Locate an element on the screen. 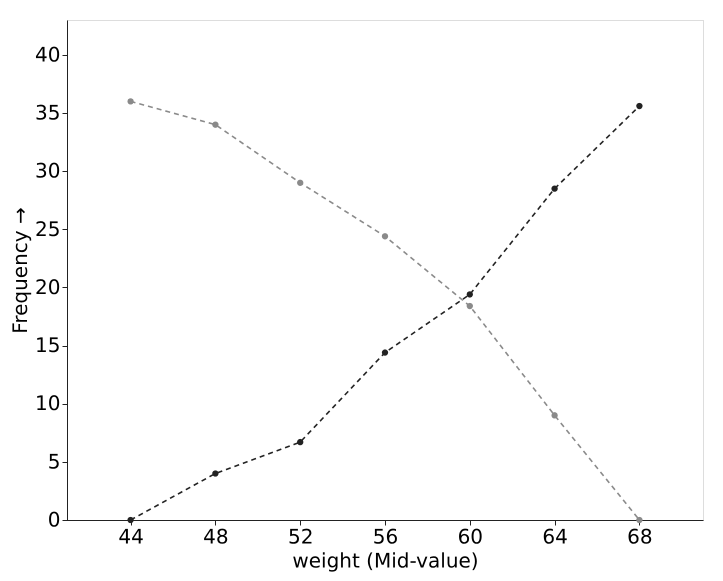 This screenshot has width=723, height=581. y-tick-label: 15 is located at coordinates (47, 345).